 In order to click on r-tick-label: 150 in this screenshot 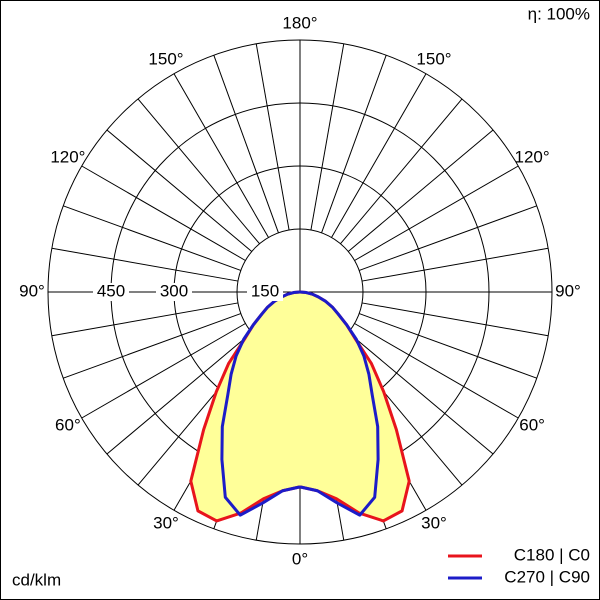, I will do `click(265, 290)`.